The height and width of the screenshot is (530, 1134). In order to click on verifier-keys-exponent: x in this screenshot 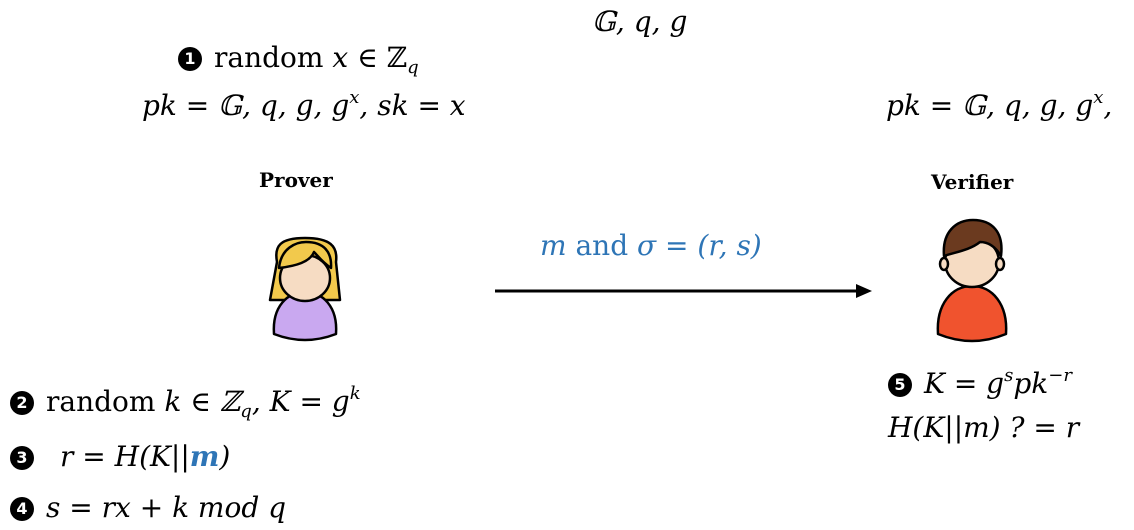, I will do `click(1098, 97)`.